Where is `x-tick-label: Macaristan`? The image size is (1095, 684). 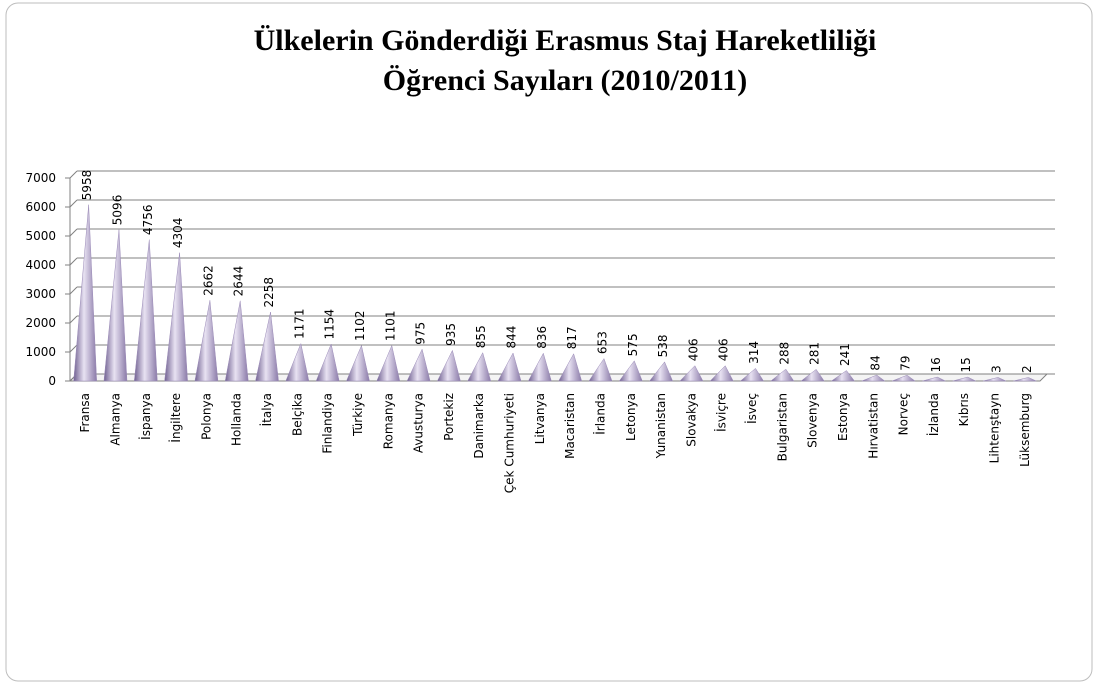 x-tick-label: Macaristan is located at coordinates (570, 426).